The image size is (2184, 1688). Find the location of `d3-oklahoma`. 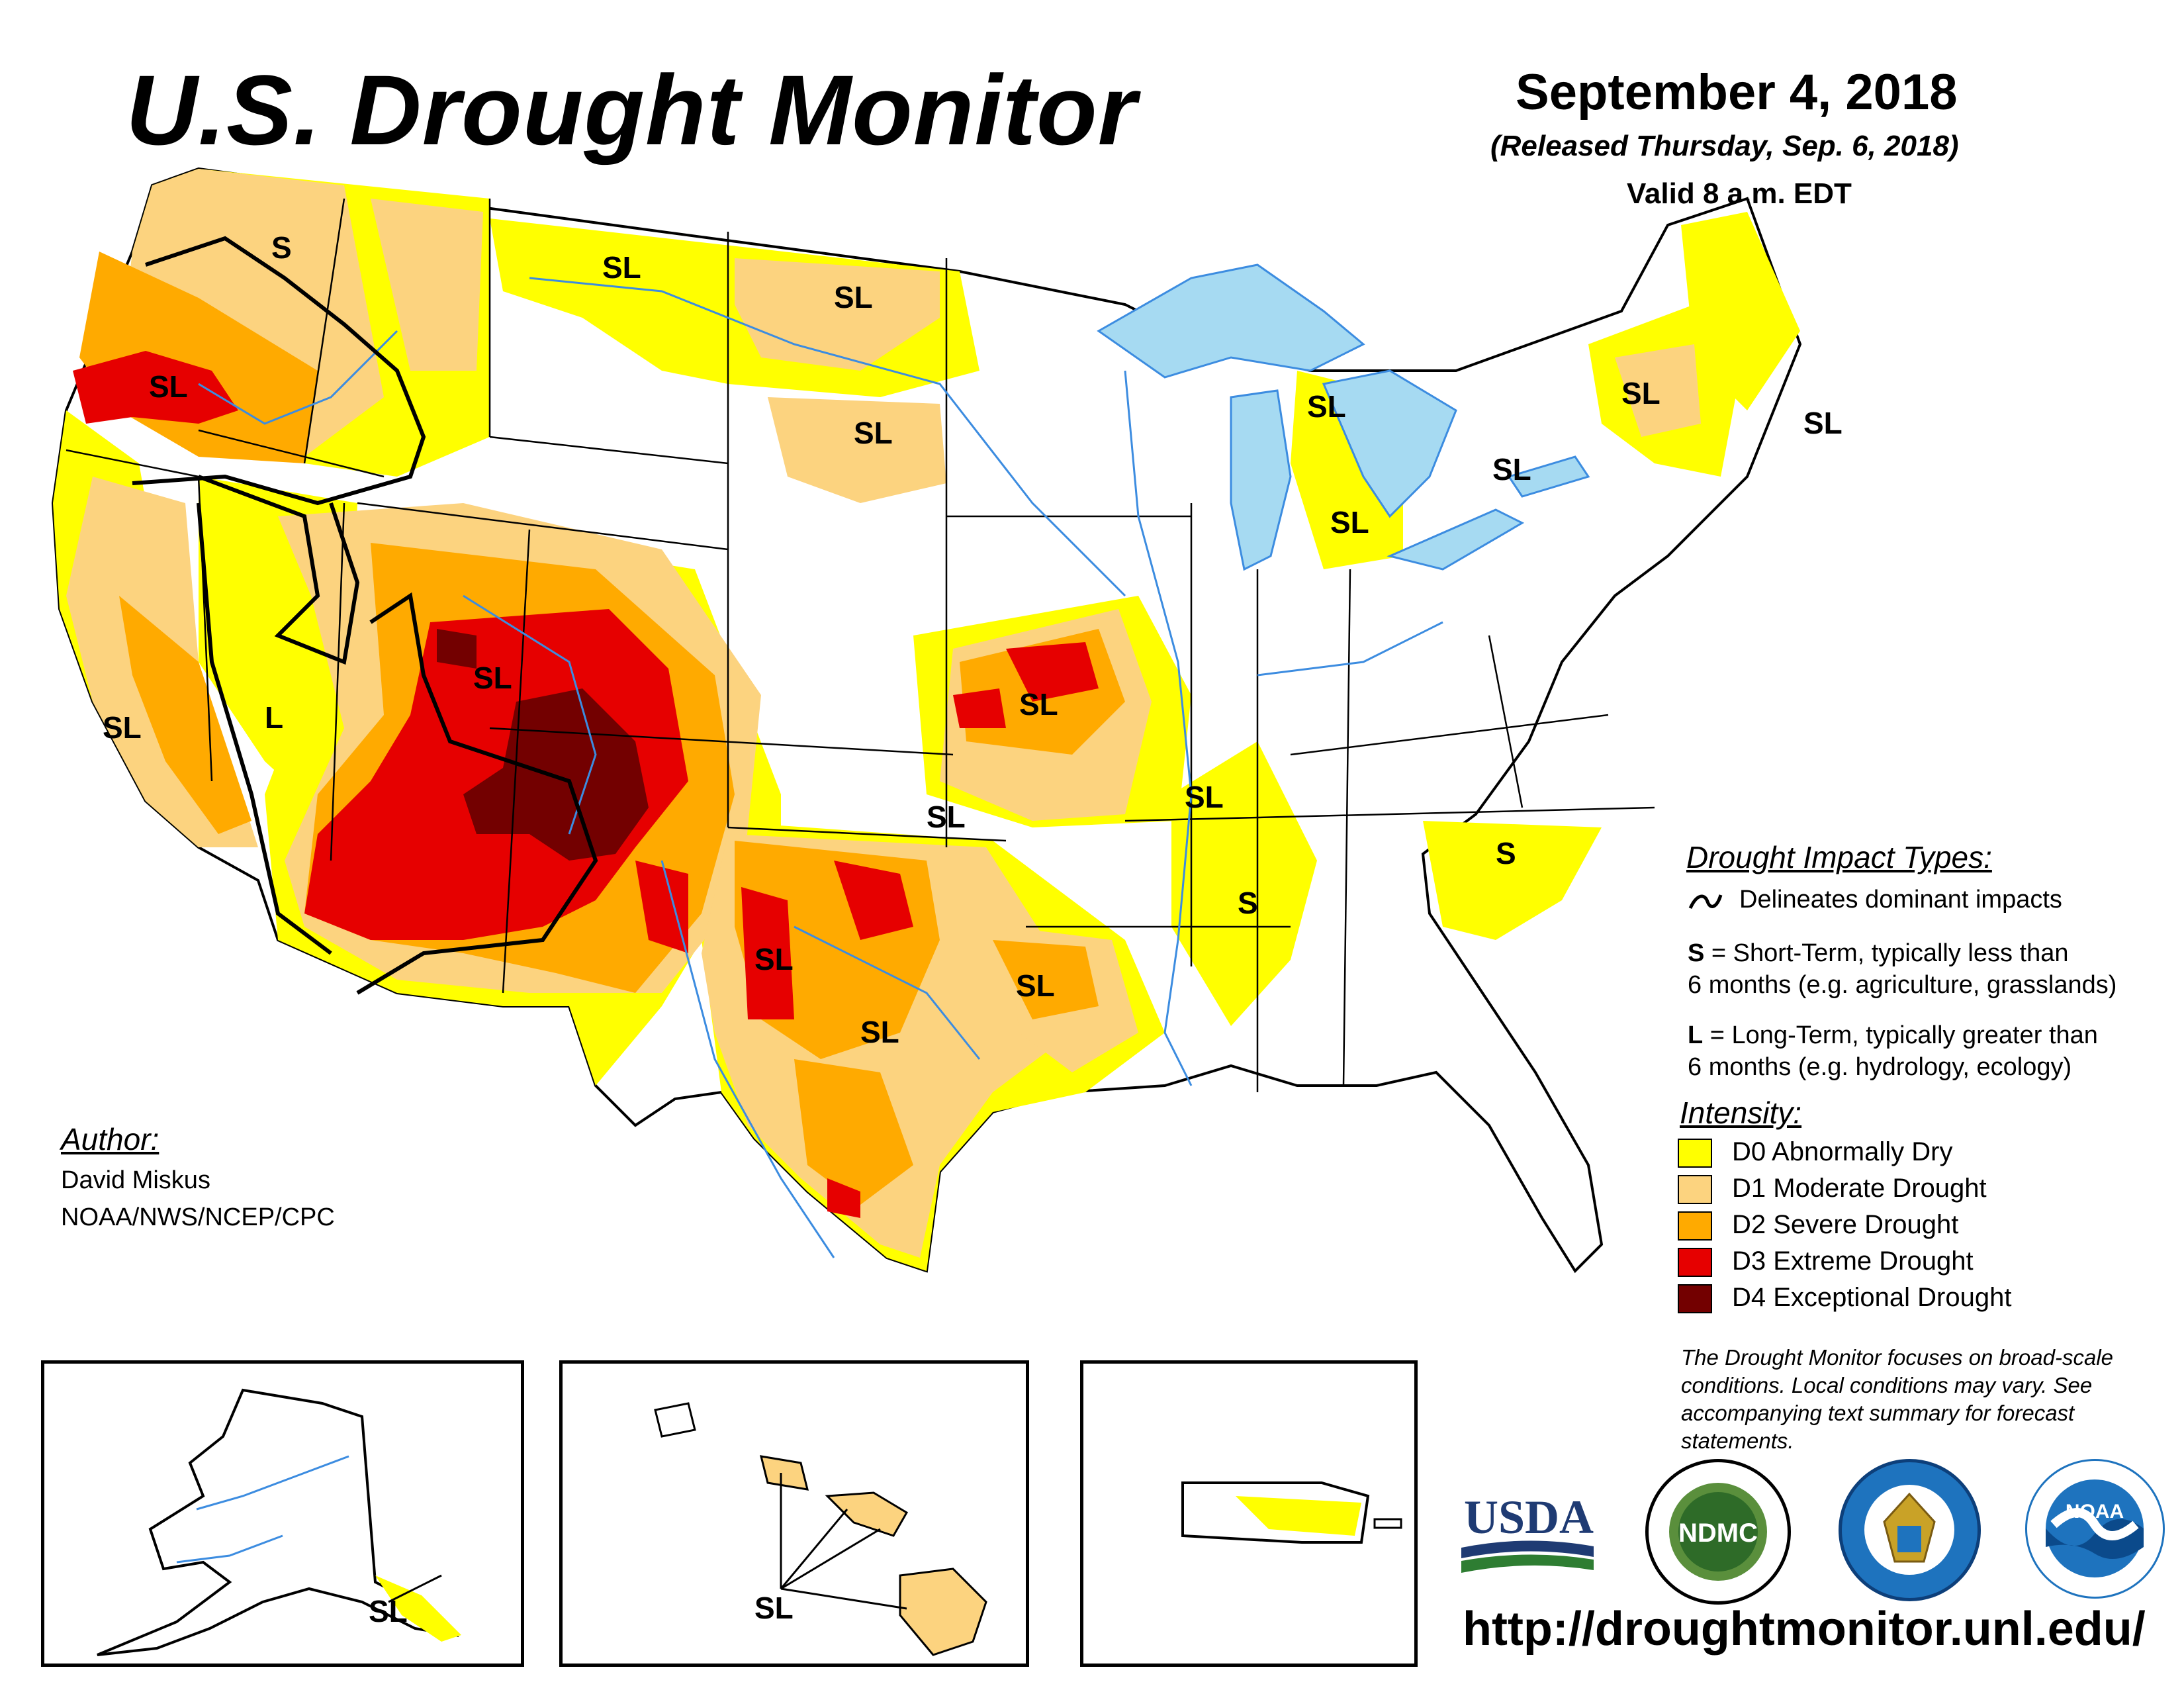

d3-oklahoma is located at coordinates (873, 900).